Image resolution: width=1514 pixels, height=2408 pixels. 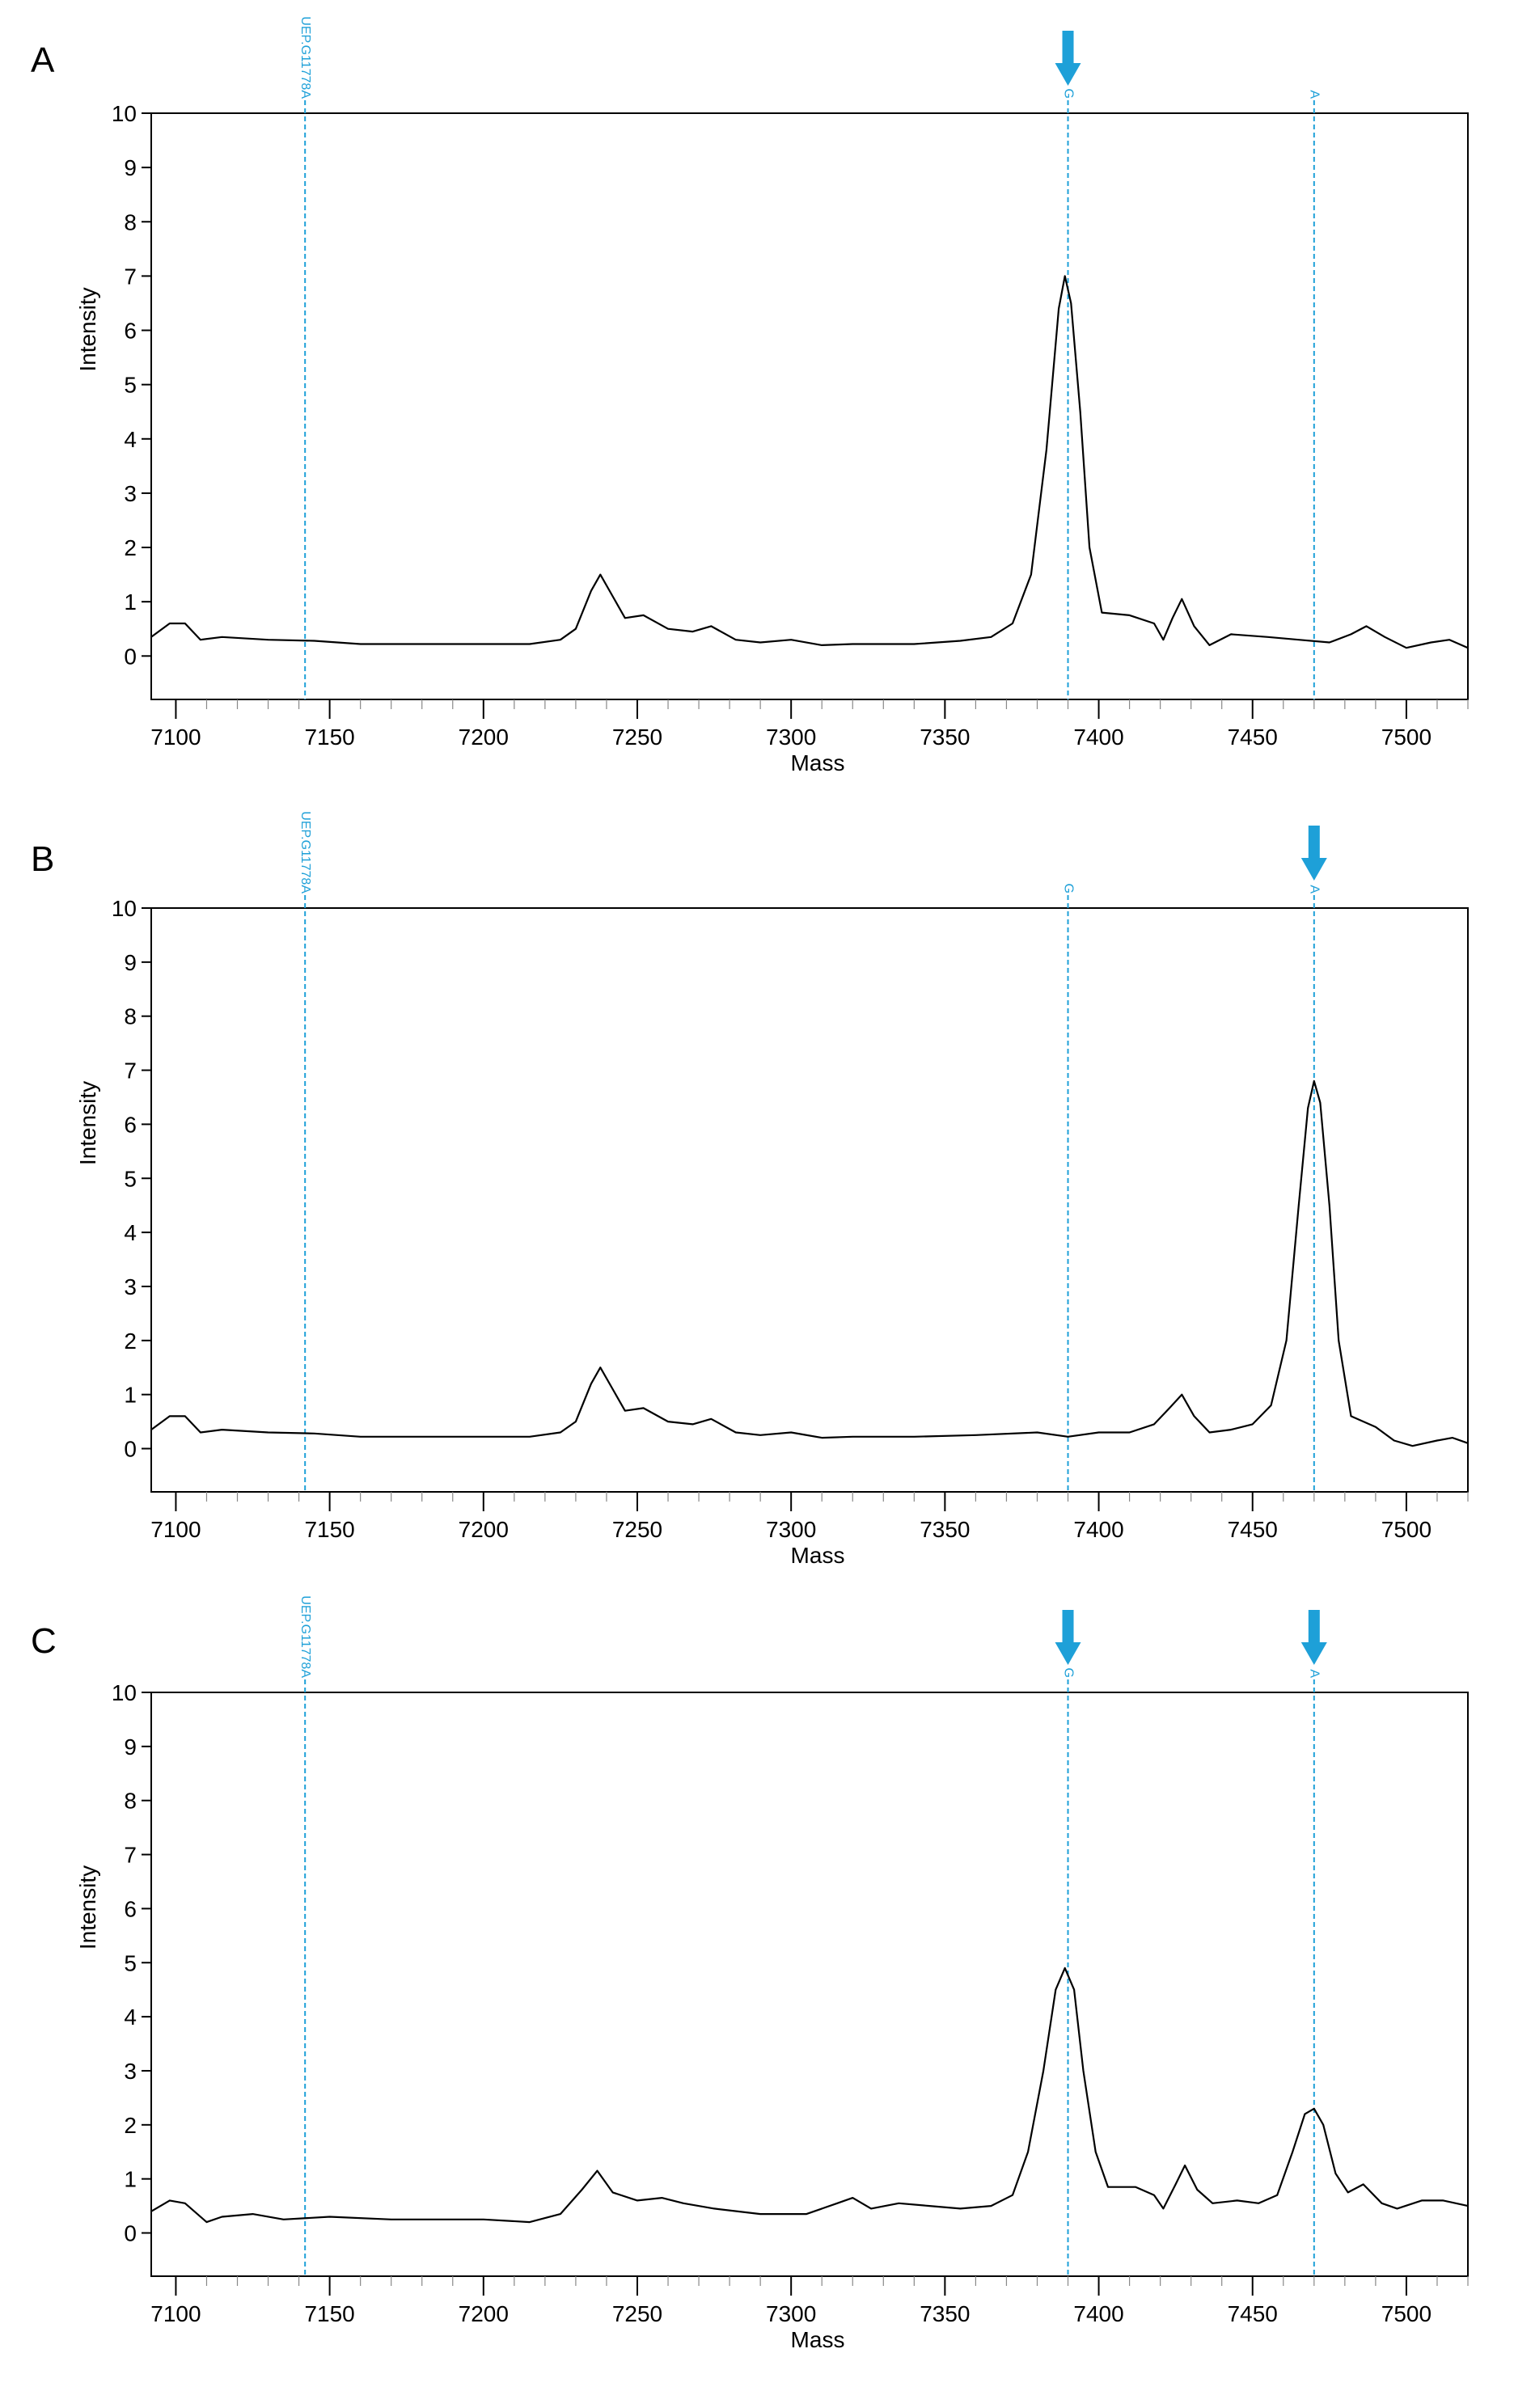 I want to click on panel-label: B, so click(x=43, y=859).